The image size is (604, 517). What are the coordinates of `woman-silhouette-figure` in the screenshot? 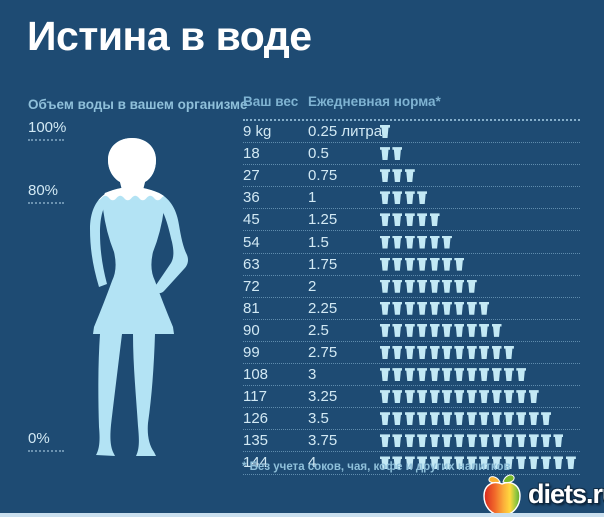 It's located at (139, 297).